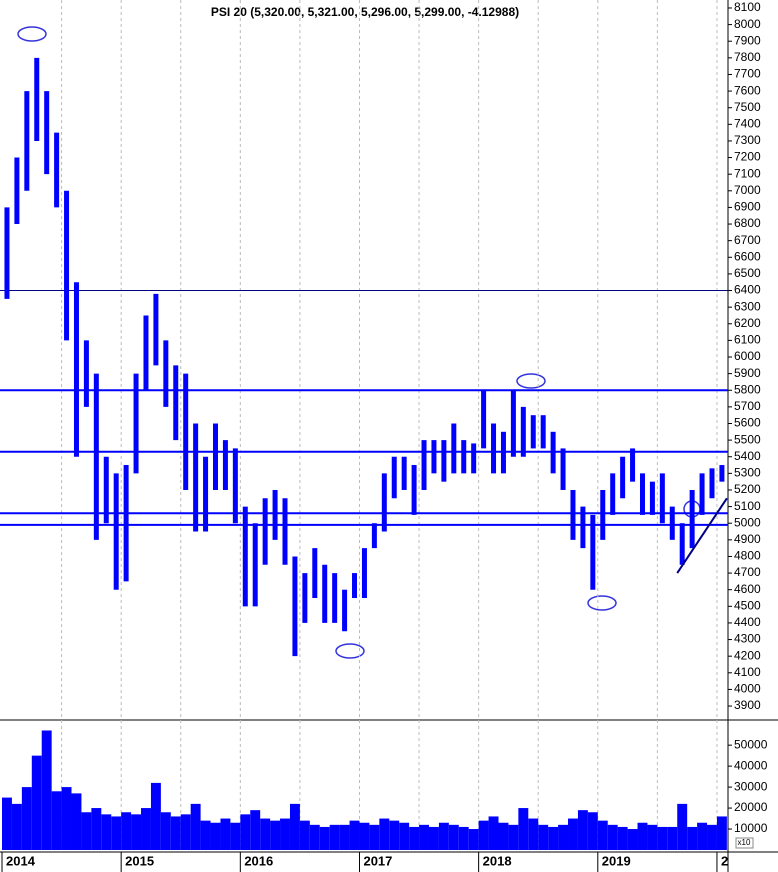 This screenshot has height=872, width=778. What do you see at coordinates (747, 323) in the screenshot?
I see `y-tick-label: 6200` at bounding box center [747, 323].